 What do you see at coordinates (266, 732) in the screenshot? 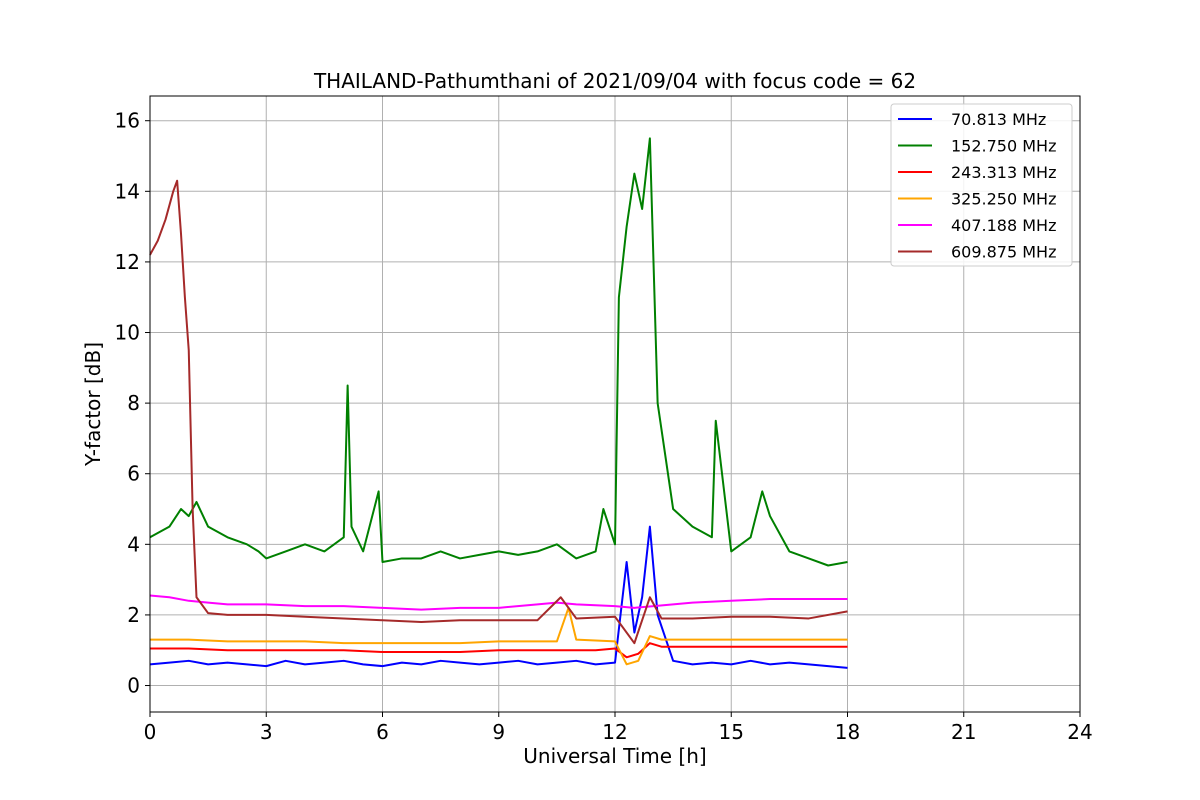
I see `x-tick-label: 3` at bounding box center [266, 732].